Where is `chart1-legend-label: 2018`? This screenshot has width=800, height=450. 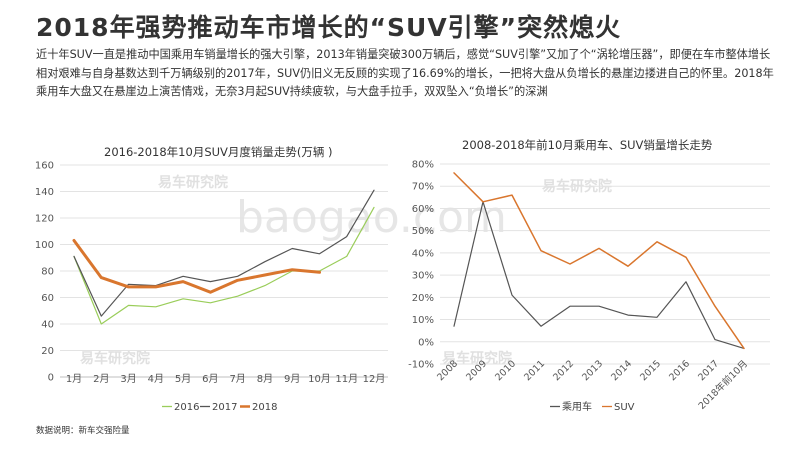 chart1-legend-label: 2018 is located at coordinates (264, 407).